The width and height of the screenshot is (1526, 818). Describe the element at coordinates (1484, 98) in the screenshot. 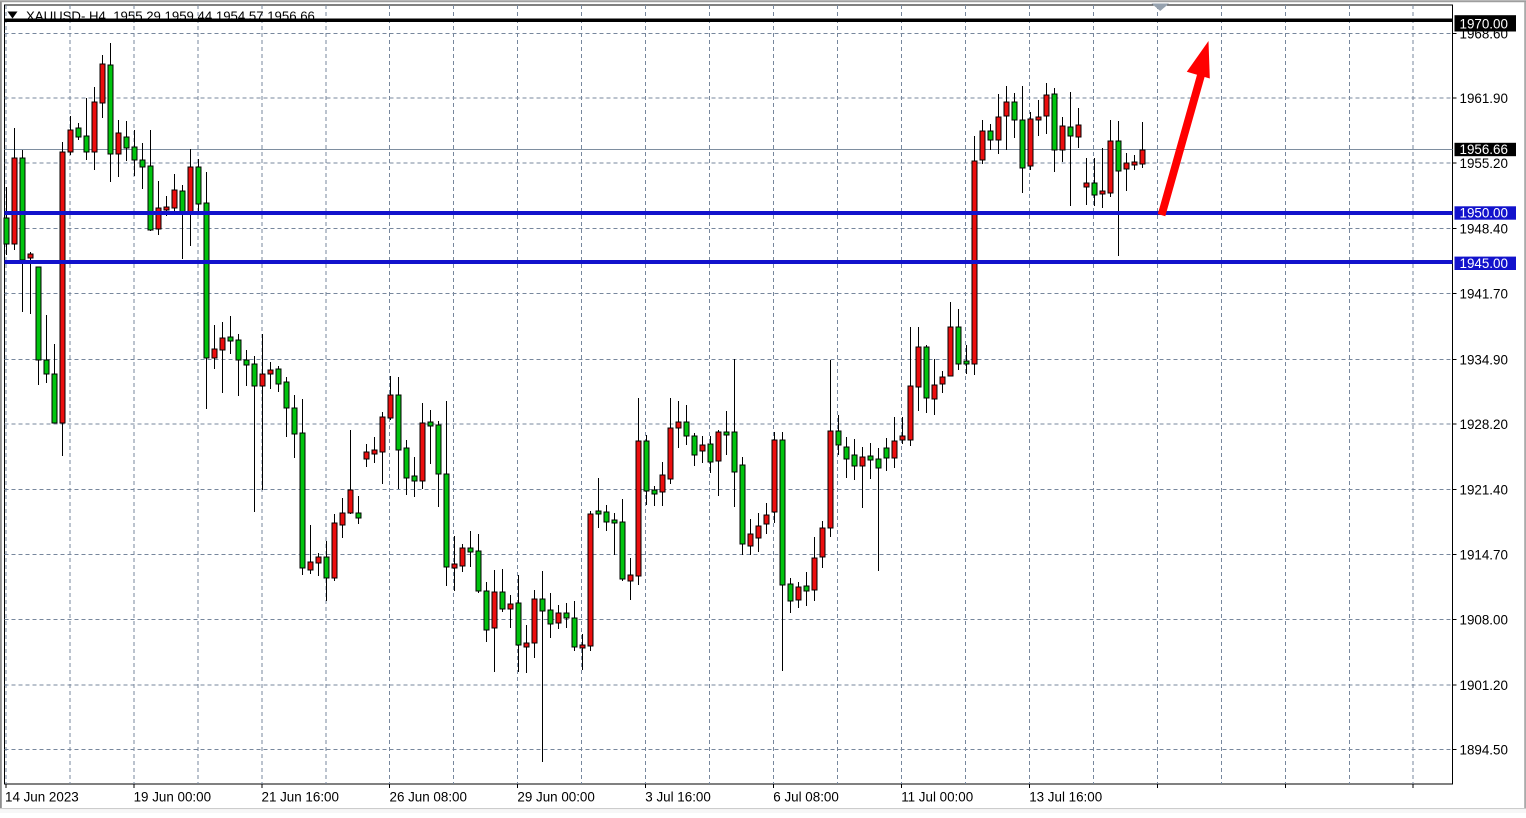

I see `svg-text: 1961.90` at that location.